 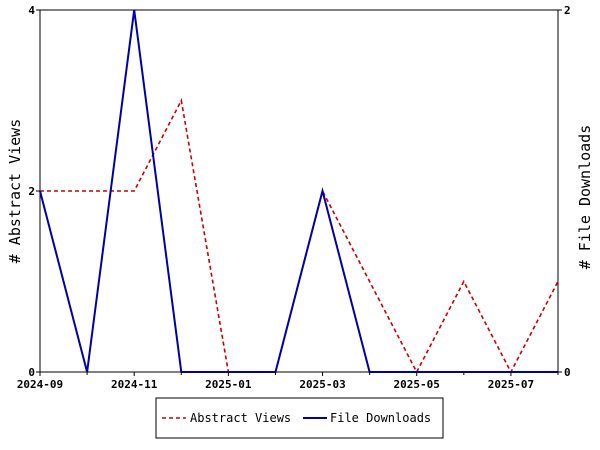 What do you see at coordinates (40, 384) in the screenshot?
I see `x-tick-label: 2024-09` at bounding box center [40, 384].